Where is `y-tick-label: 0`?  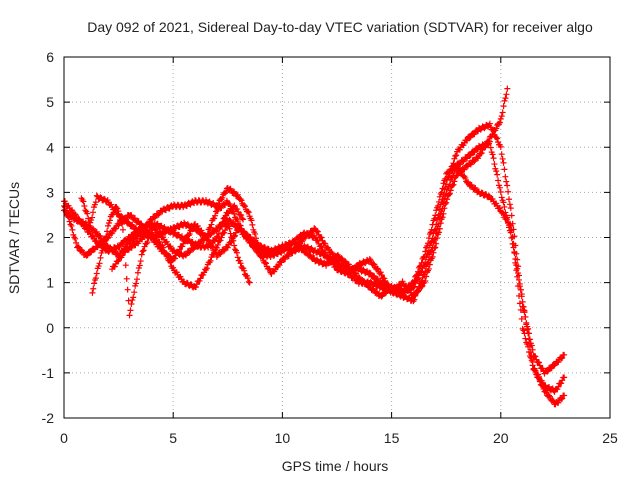
y-tick-label: 0 is located at coordinates (50, 328).